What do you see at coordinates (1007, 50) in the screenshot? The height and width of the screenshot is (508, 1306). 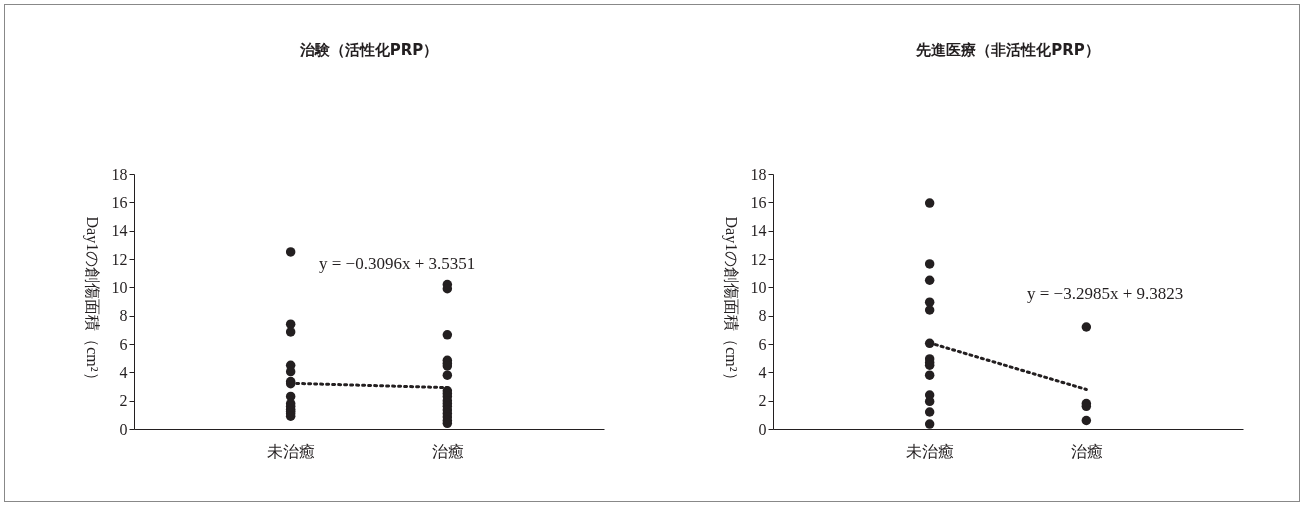 I see `chart-title: 先進医療（非活性化PRP）` at bounding box center [1007, 50].